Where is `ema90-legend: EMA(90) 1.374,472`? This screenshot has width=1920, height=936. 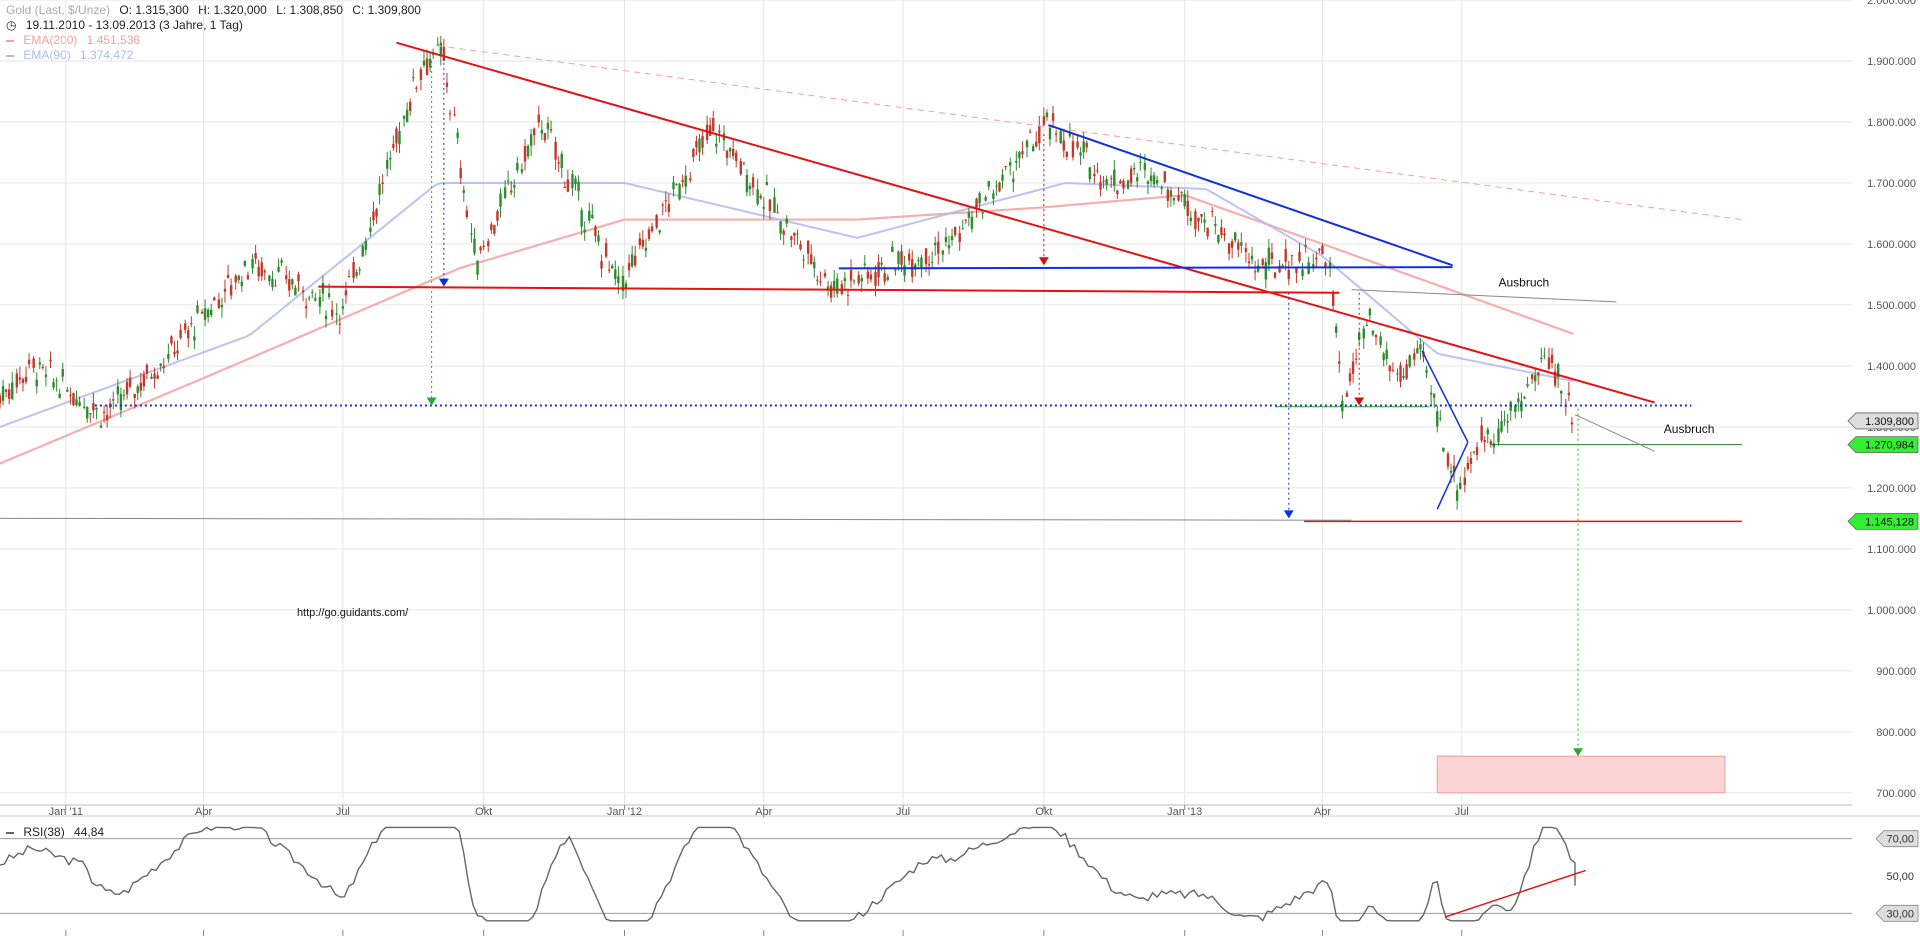
ema90-legend: EMA(90) 1.374,472 is located at coordinates (72, 55).